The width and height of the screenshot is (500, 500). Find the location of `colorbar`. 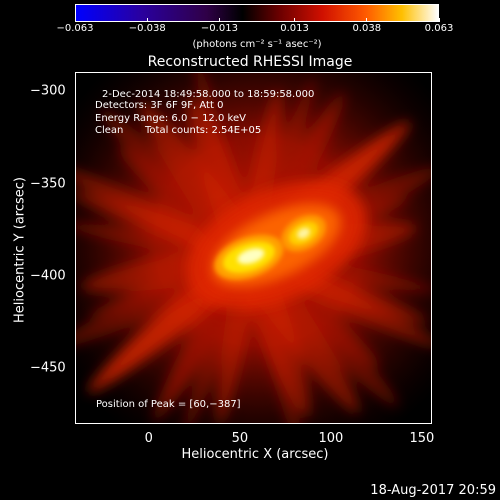

colorbar is located at coordinates (257, 13).